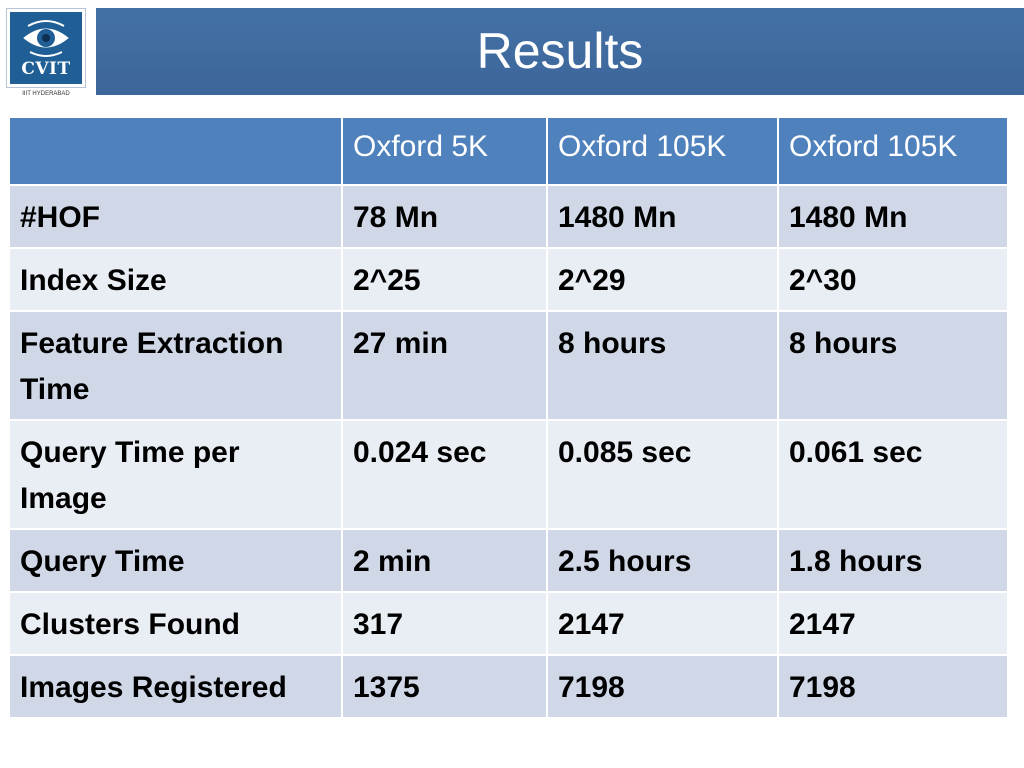 Image resolution: width=1024 pixels, height=768 pixels. I want to click on eye-logo-icon, so click(46, 38).